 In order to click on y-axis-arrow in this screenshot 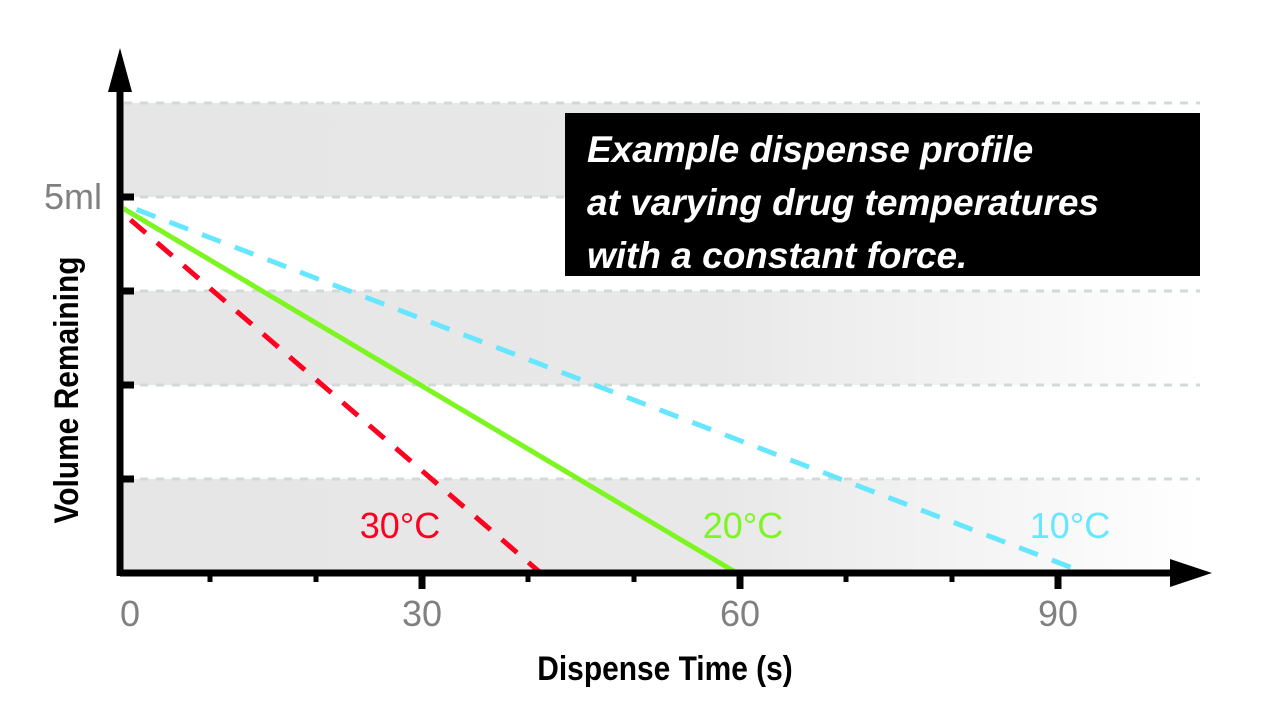, I will do `click(120, 70)`.